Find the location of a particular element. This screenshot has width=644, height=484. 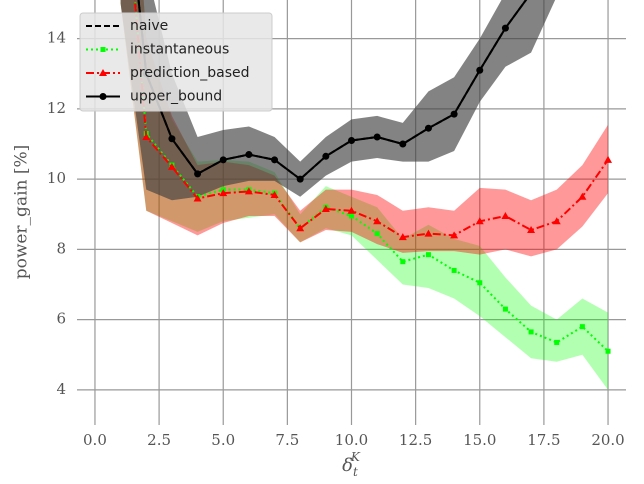

x-axis-label: δtK is located at coordinates (351, 464).